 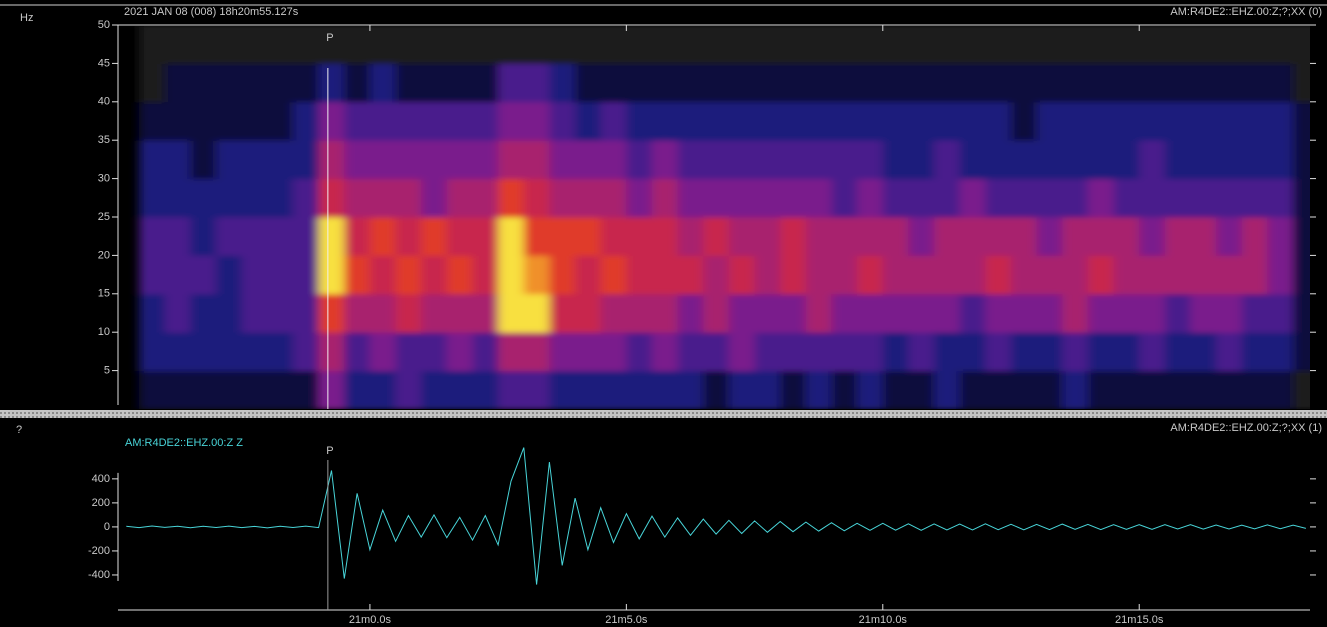 What do you see at coordinates (663, 414) in the screenshot?
I see `panel-divider` at bounding box center [663, 414].